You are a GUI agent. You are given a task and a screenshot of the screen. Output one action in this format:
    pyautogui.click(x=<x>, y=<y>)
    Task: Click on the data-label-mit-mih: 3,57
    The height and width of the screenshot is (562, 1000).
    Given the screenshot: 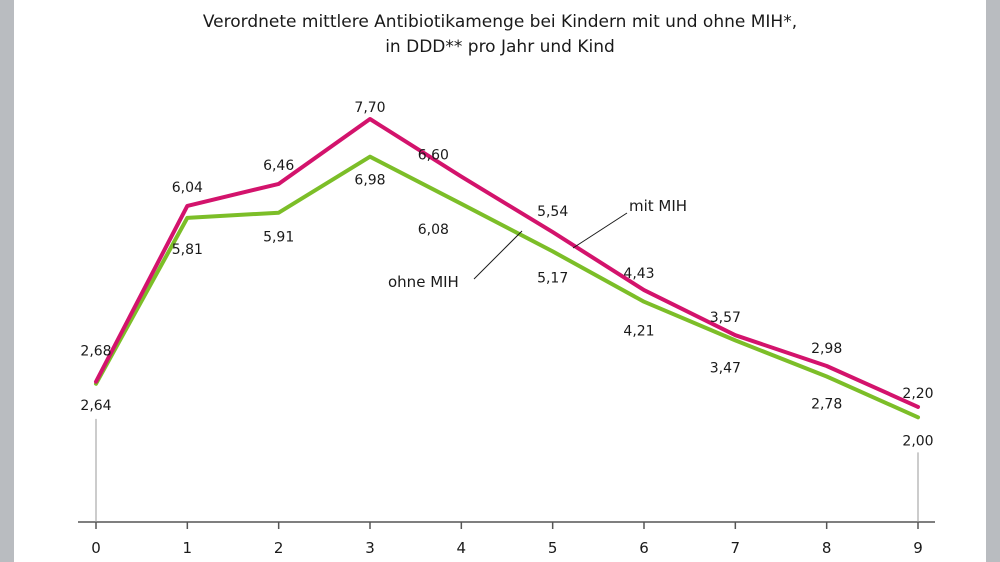 What is the action you would take?
    pyautogui.click(x=725, y=318)
    